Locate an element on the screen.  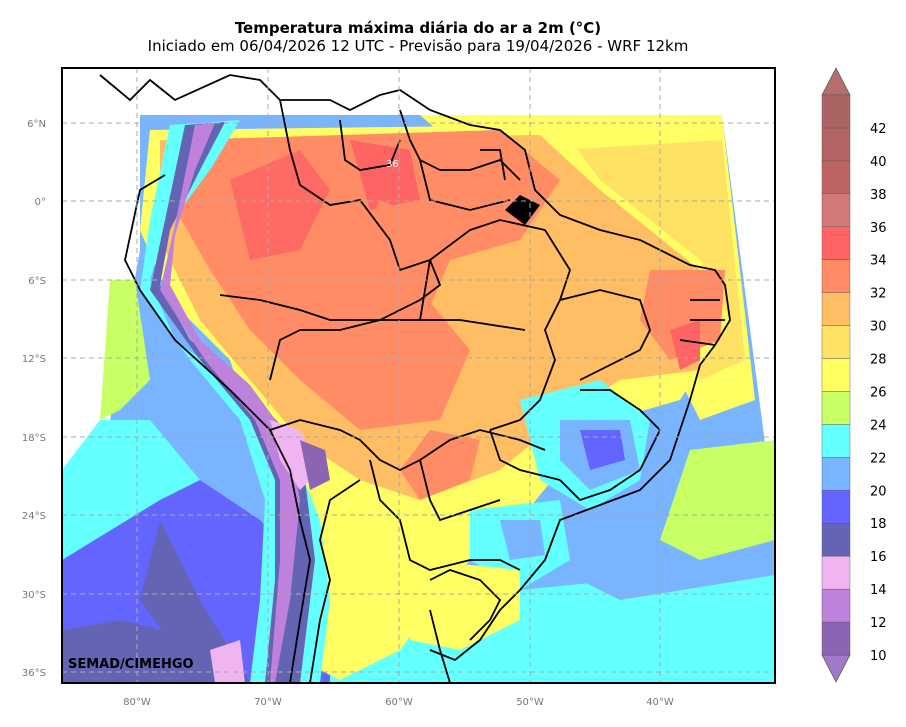
lat-label: 30°S is located at coordinates (34, 595).